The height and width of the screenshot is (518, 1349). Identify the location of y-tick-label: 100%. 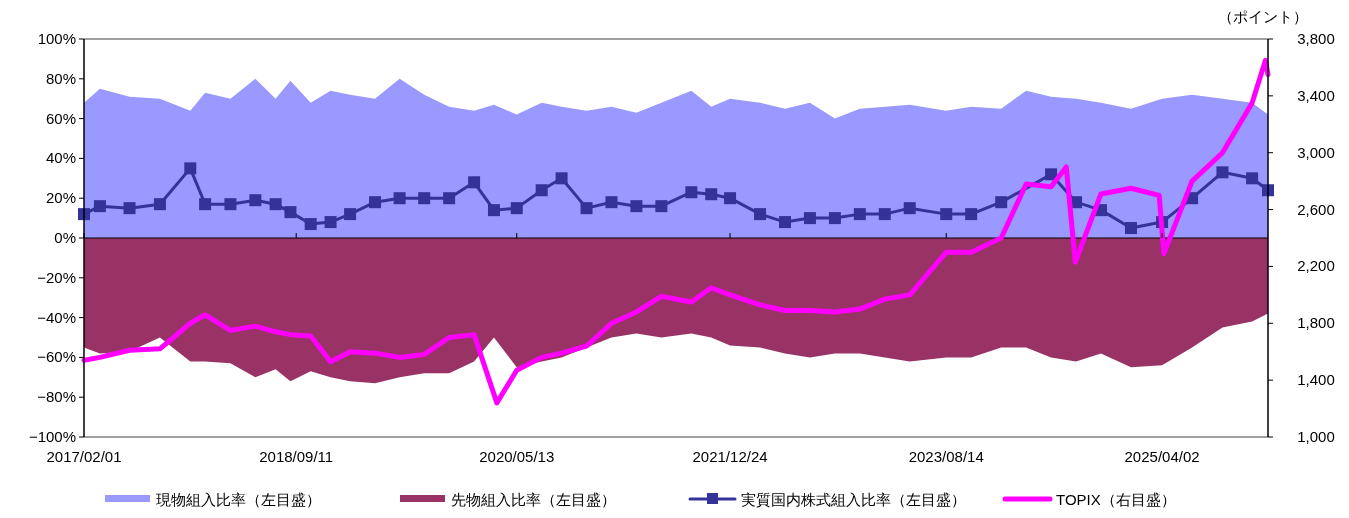
(56, 38).